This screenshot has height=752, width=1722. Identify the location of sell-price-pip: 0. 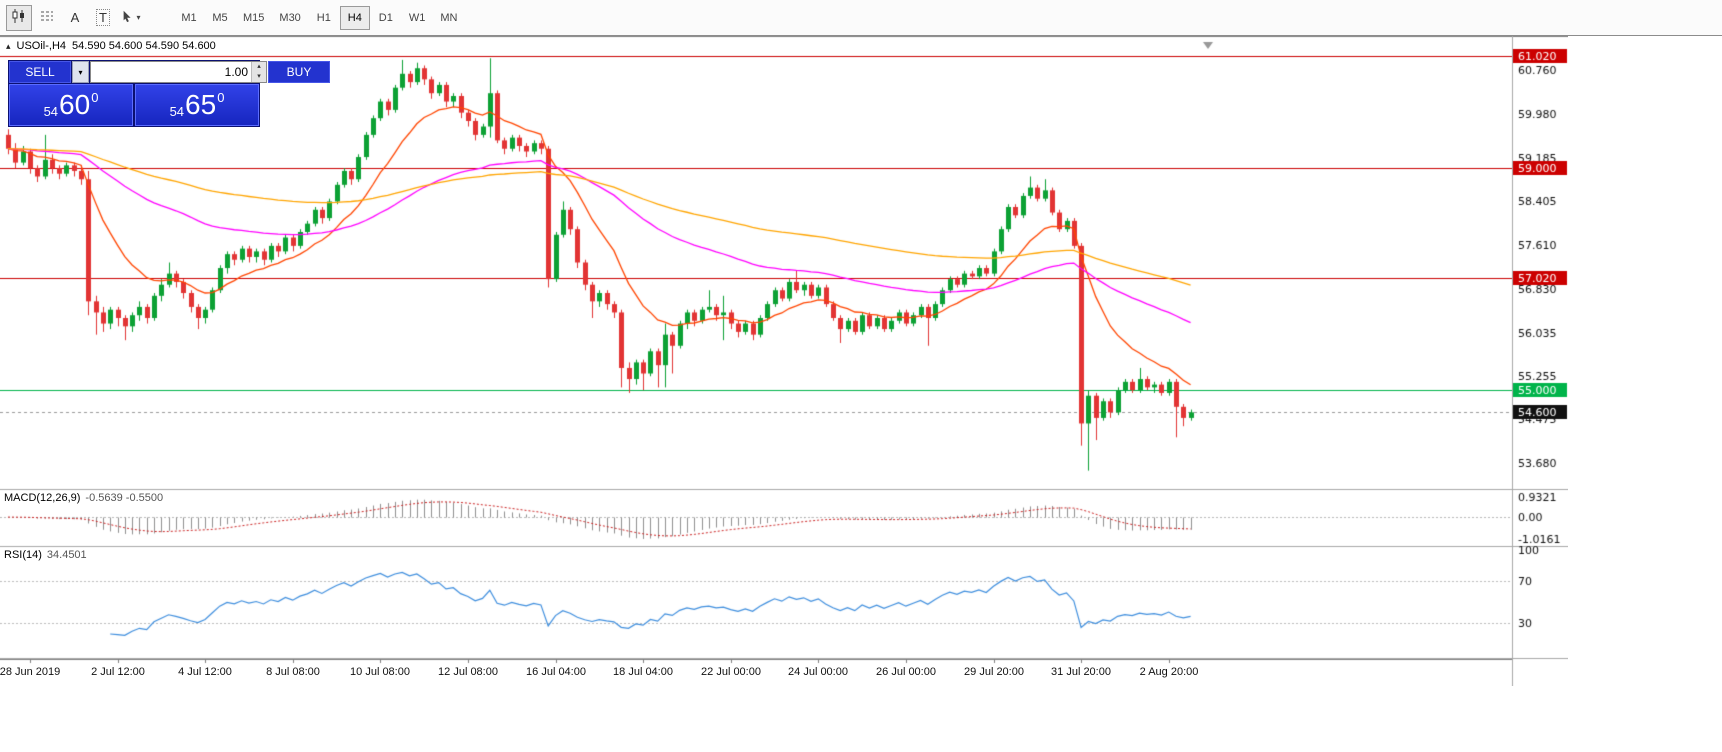
(95, 97).